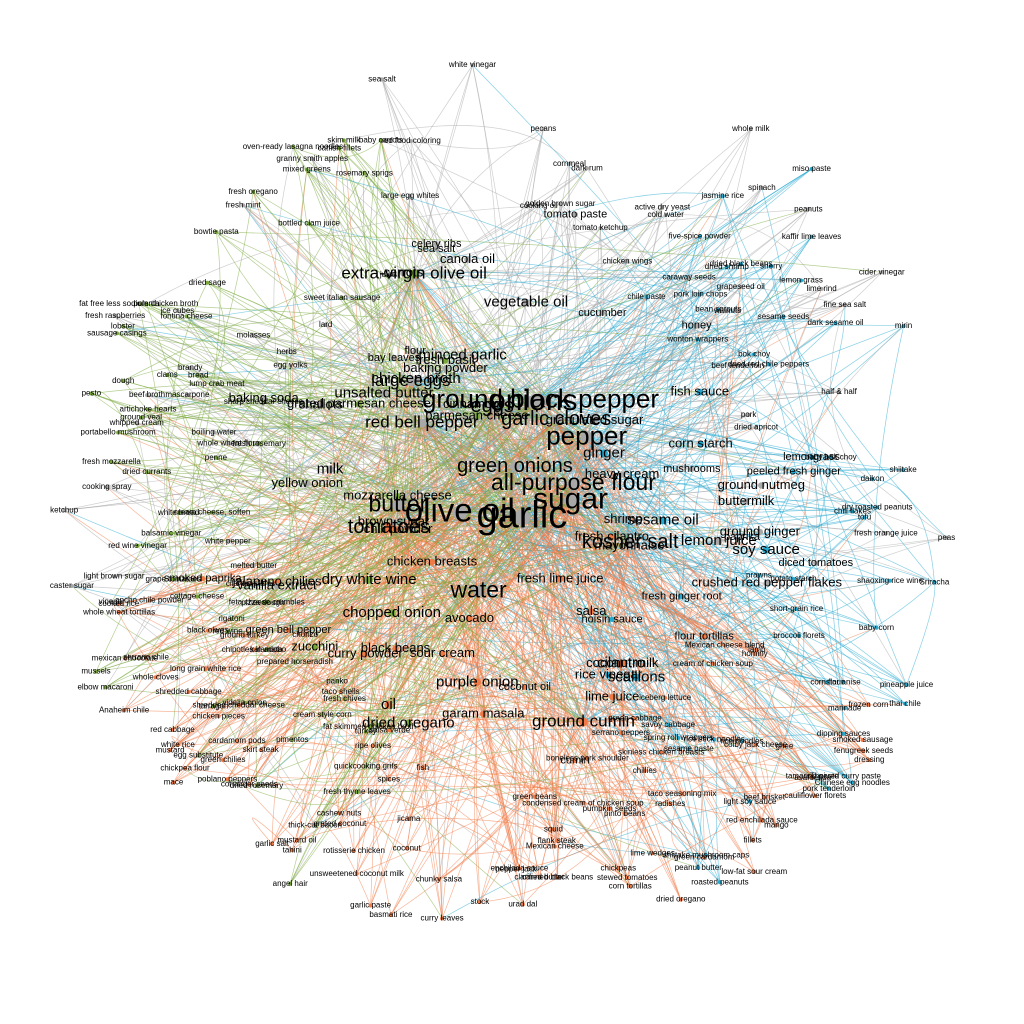 The image size is (1024, 1024). I want to click on node-label: white vinegar, so click(472, 64).